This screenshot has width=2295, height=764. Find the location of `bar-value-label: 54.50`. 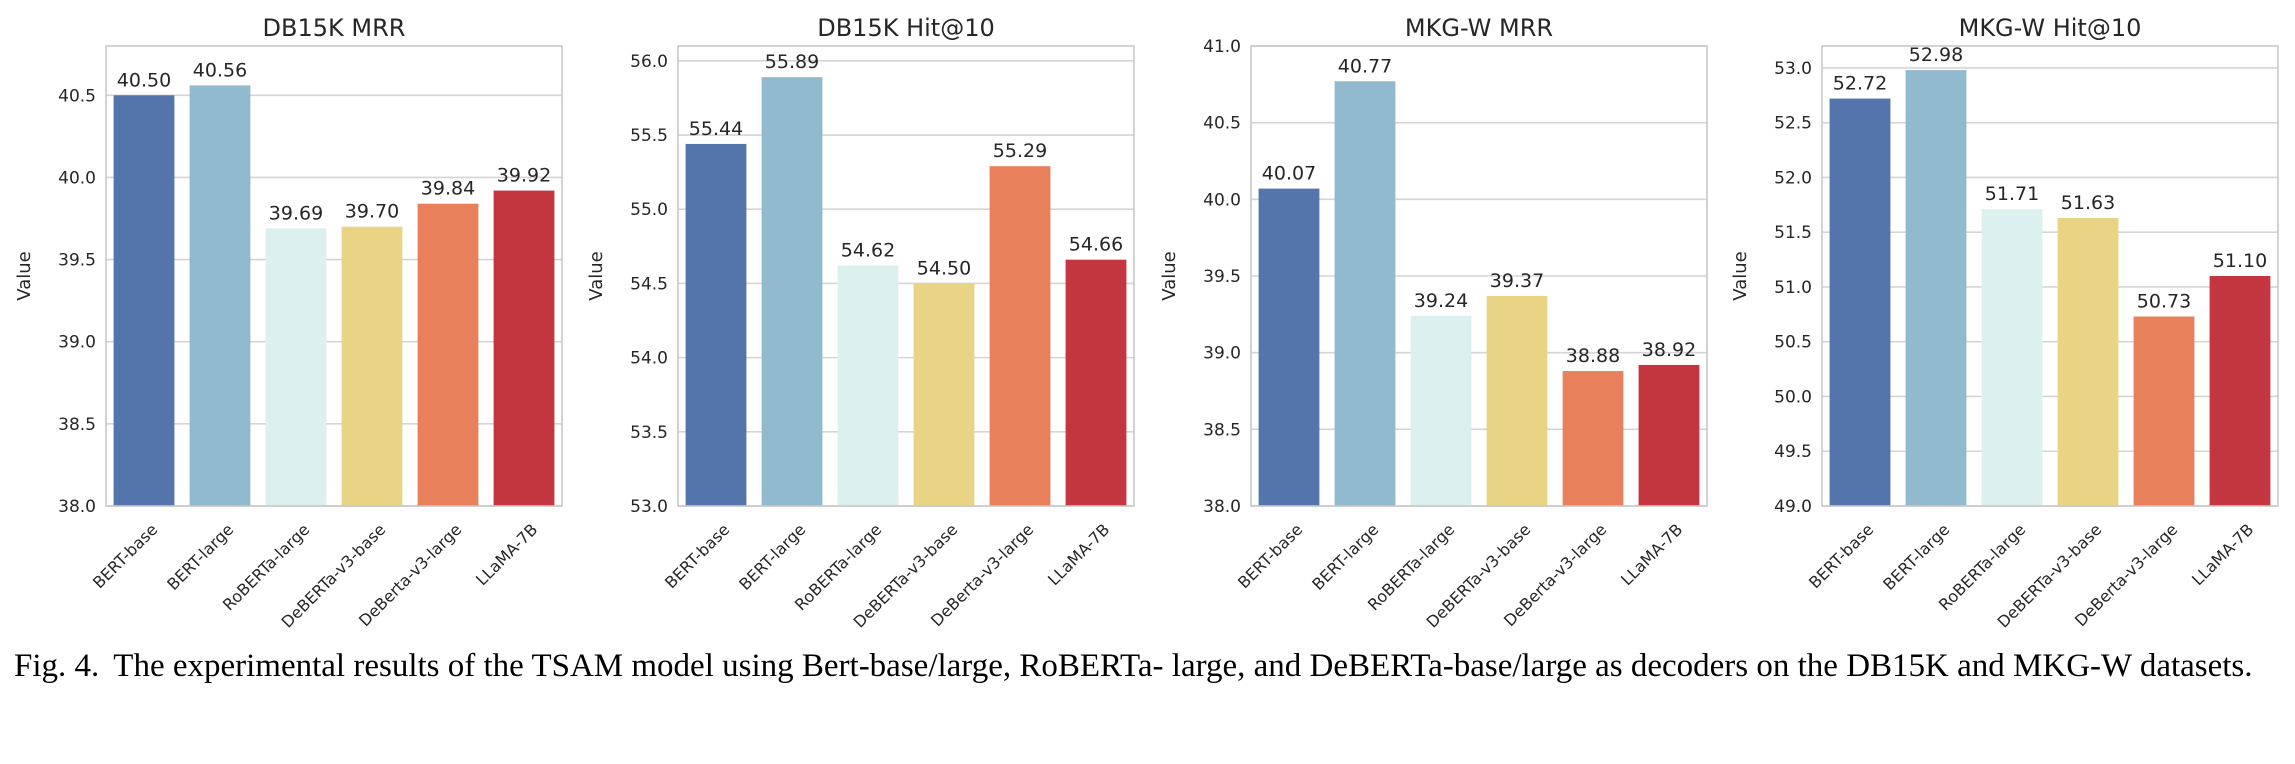

bar-value-label: 54.50 is located at coordinates (944, 268).